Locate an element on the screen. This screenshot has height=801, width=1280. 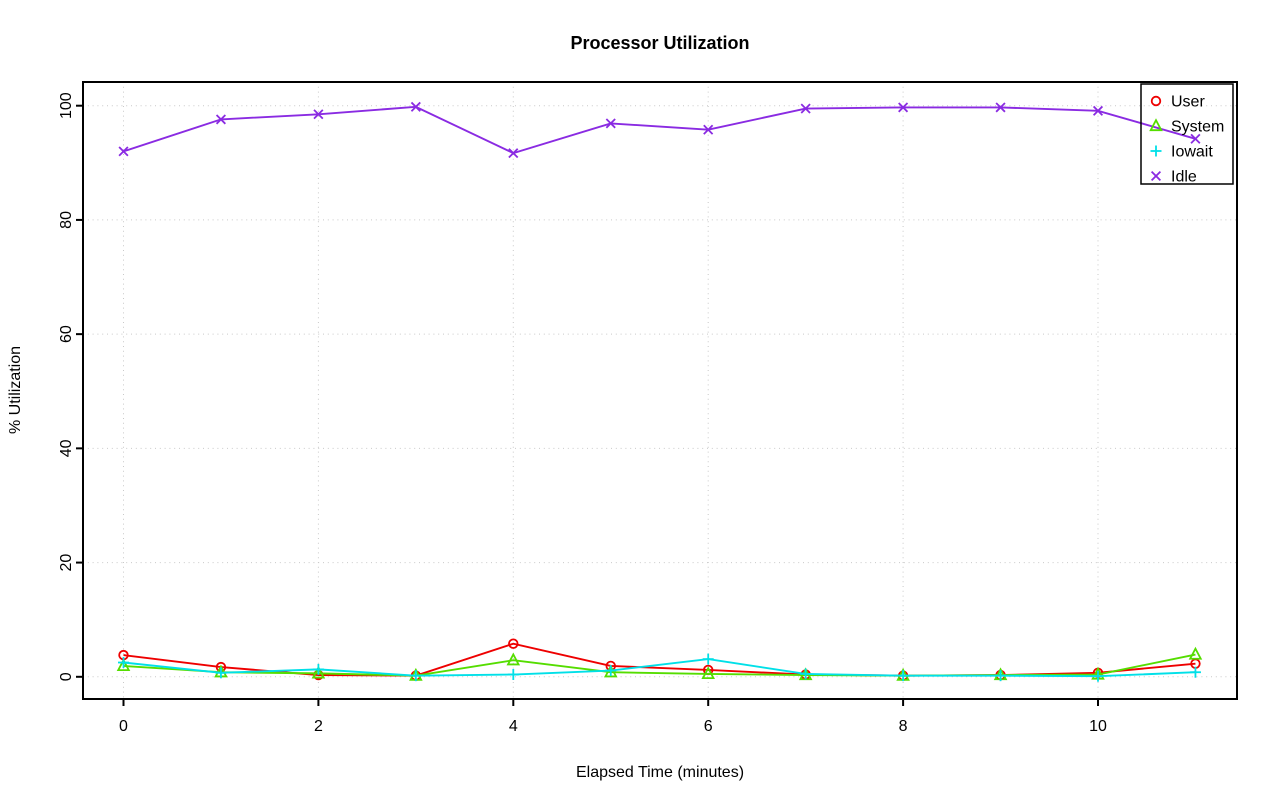
series-line-idle is located at coordinates (659, 130).